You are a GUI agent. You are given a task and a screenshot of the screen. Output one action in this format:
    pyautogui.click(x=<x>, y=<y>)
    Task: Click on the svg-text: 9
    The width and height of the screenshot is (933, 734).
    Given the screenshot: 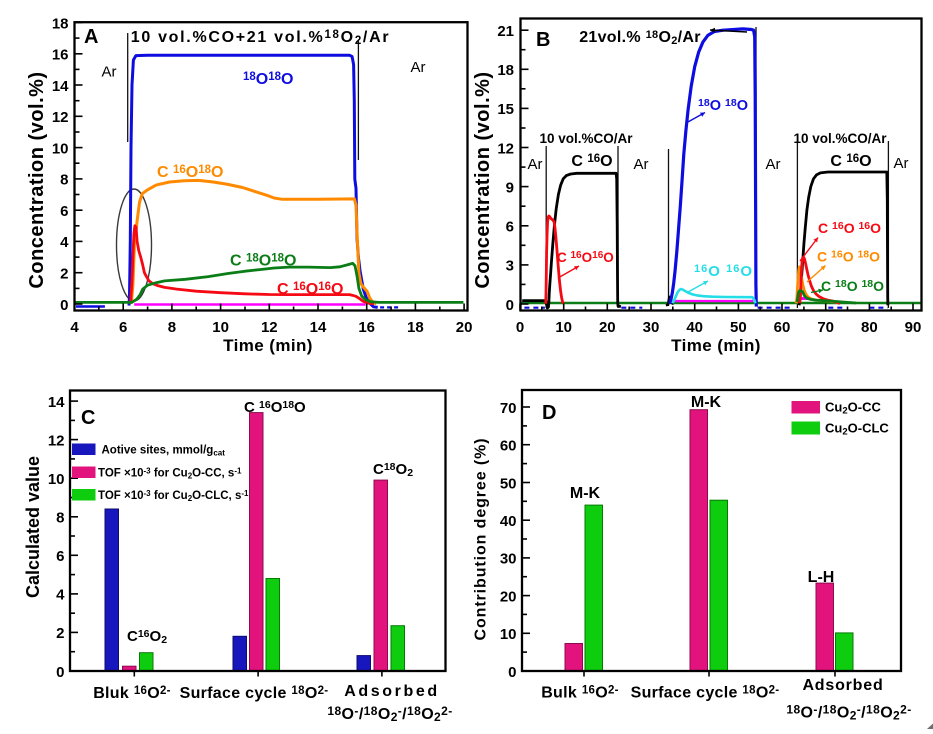 What is the action you would take?
    pyautogui.click(x=510, y=187)
    